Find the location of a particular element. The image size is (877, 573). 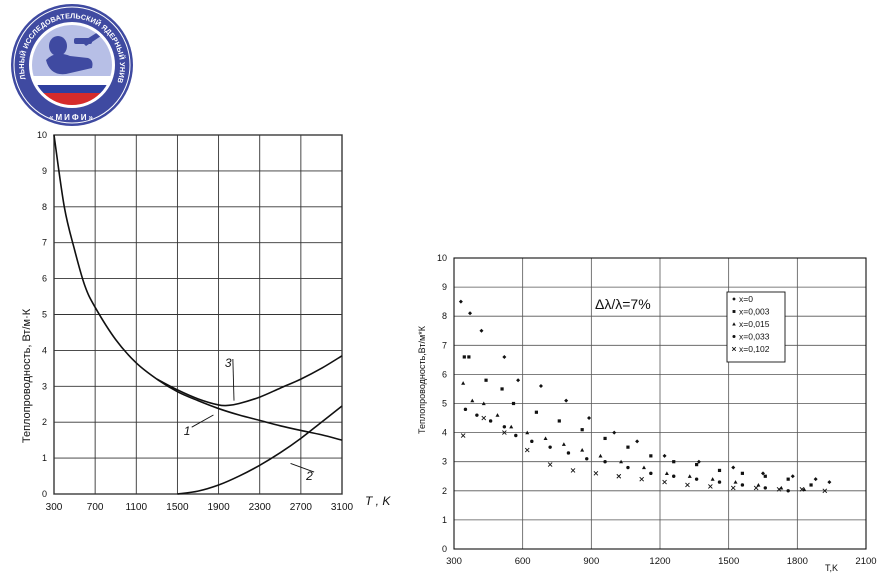

right-chart-x-axis-label: T,K is located at coordinates (831, 568).